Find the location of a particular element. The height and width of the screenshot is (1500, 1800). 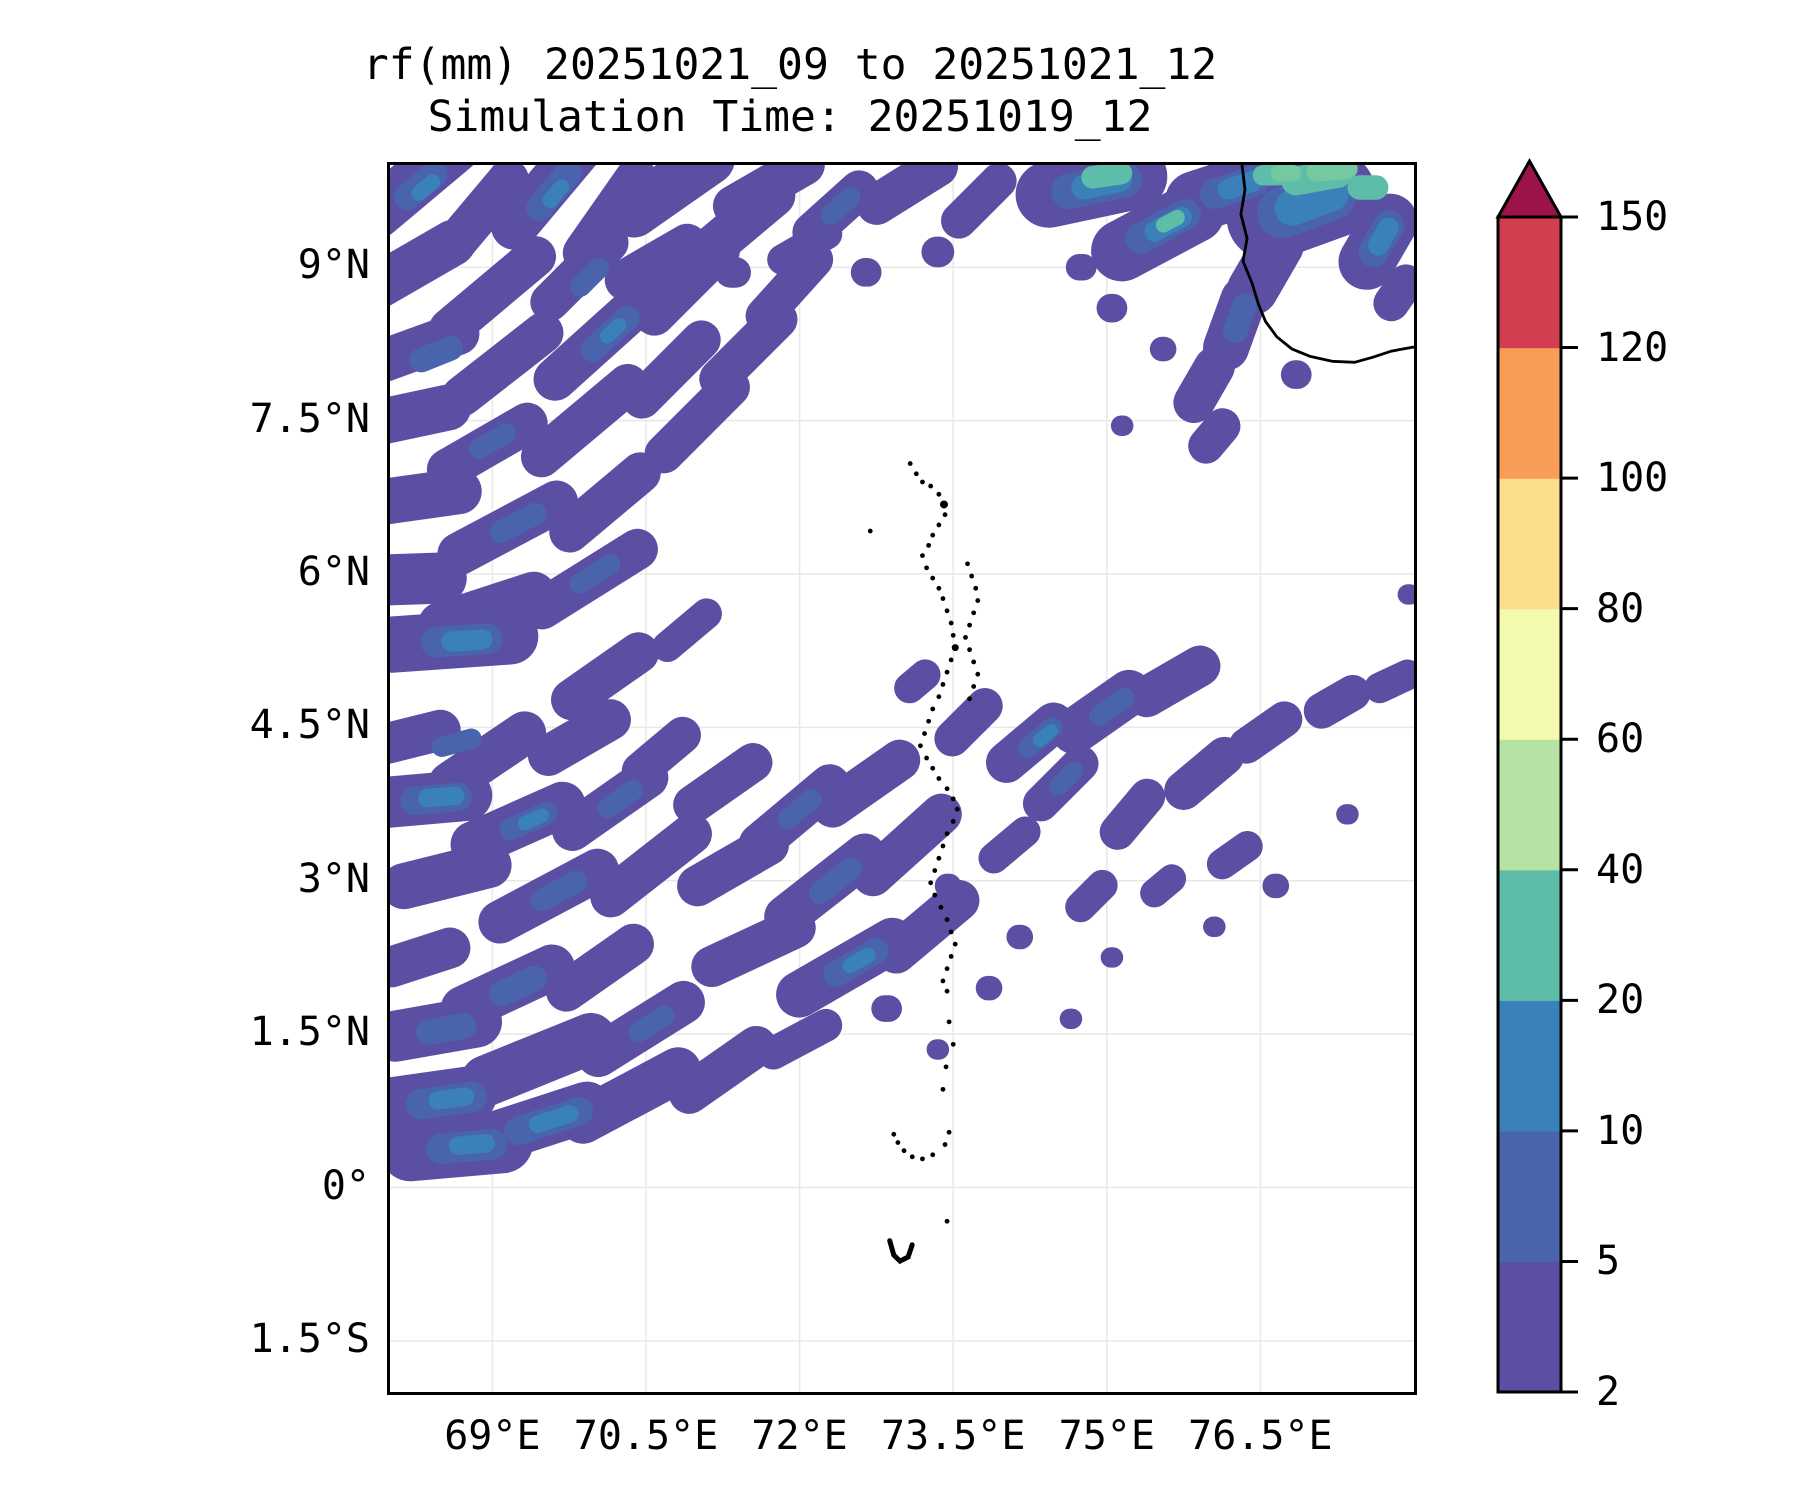

x-tick-label: 73.5°E is located at coordinates (953, 1436).